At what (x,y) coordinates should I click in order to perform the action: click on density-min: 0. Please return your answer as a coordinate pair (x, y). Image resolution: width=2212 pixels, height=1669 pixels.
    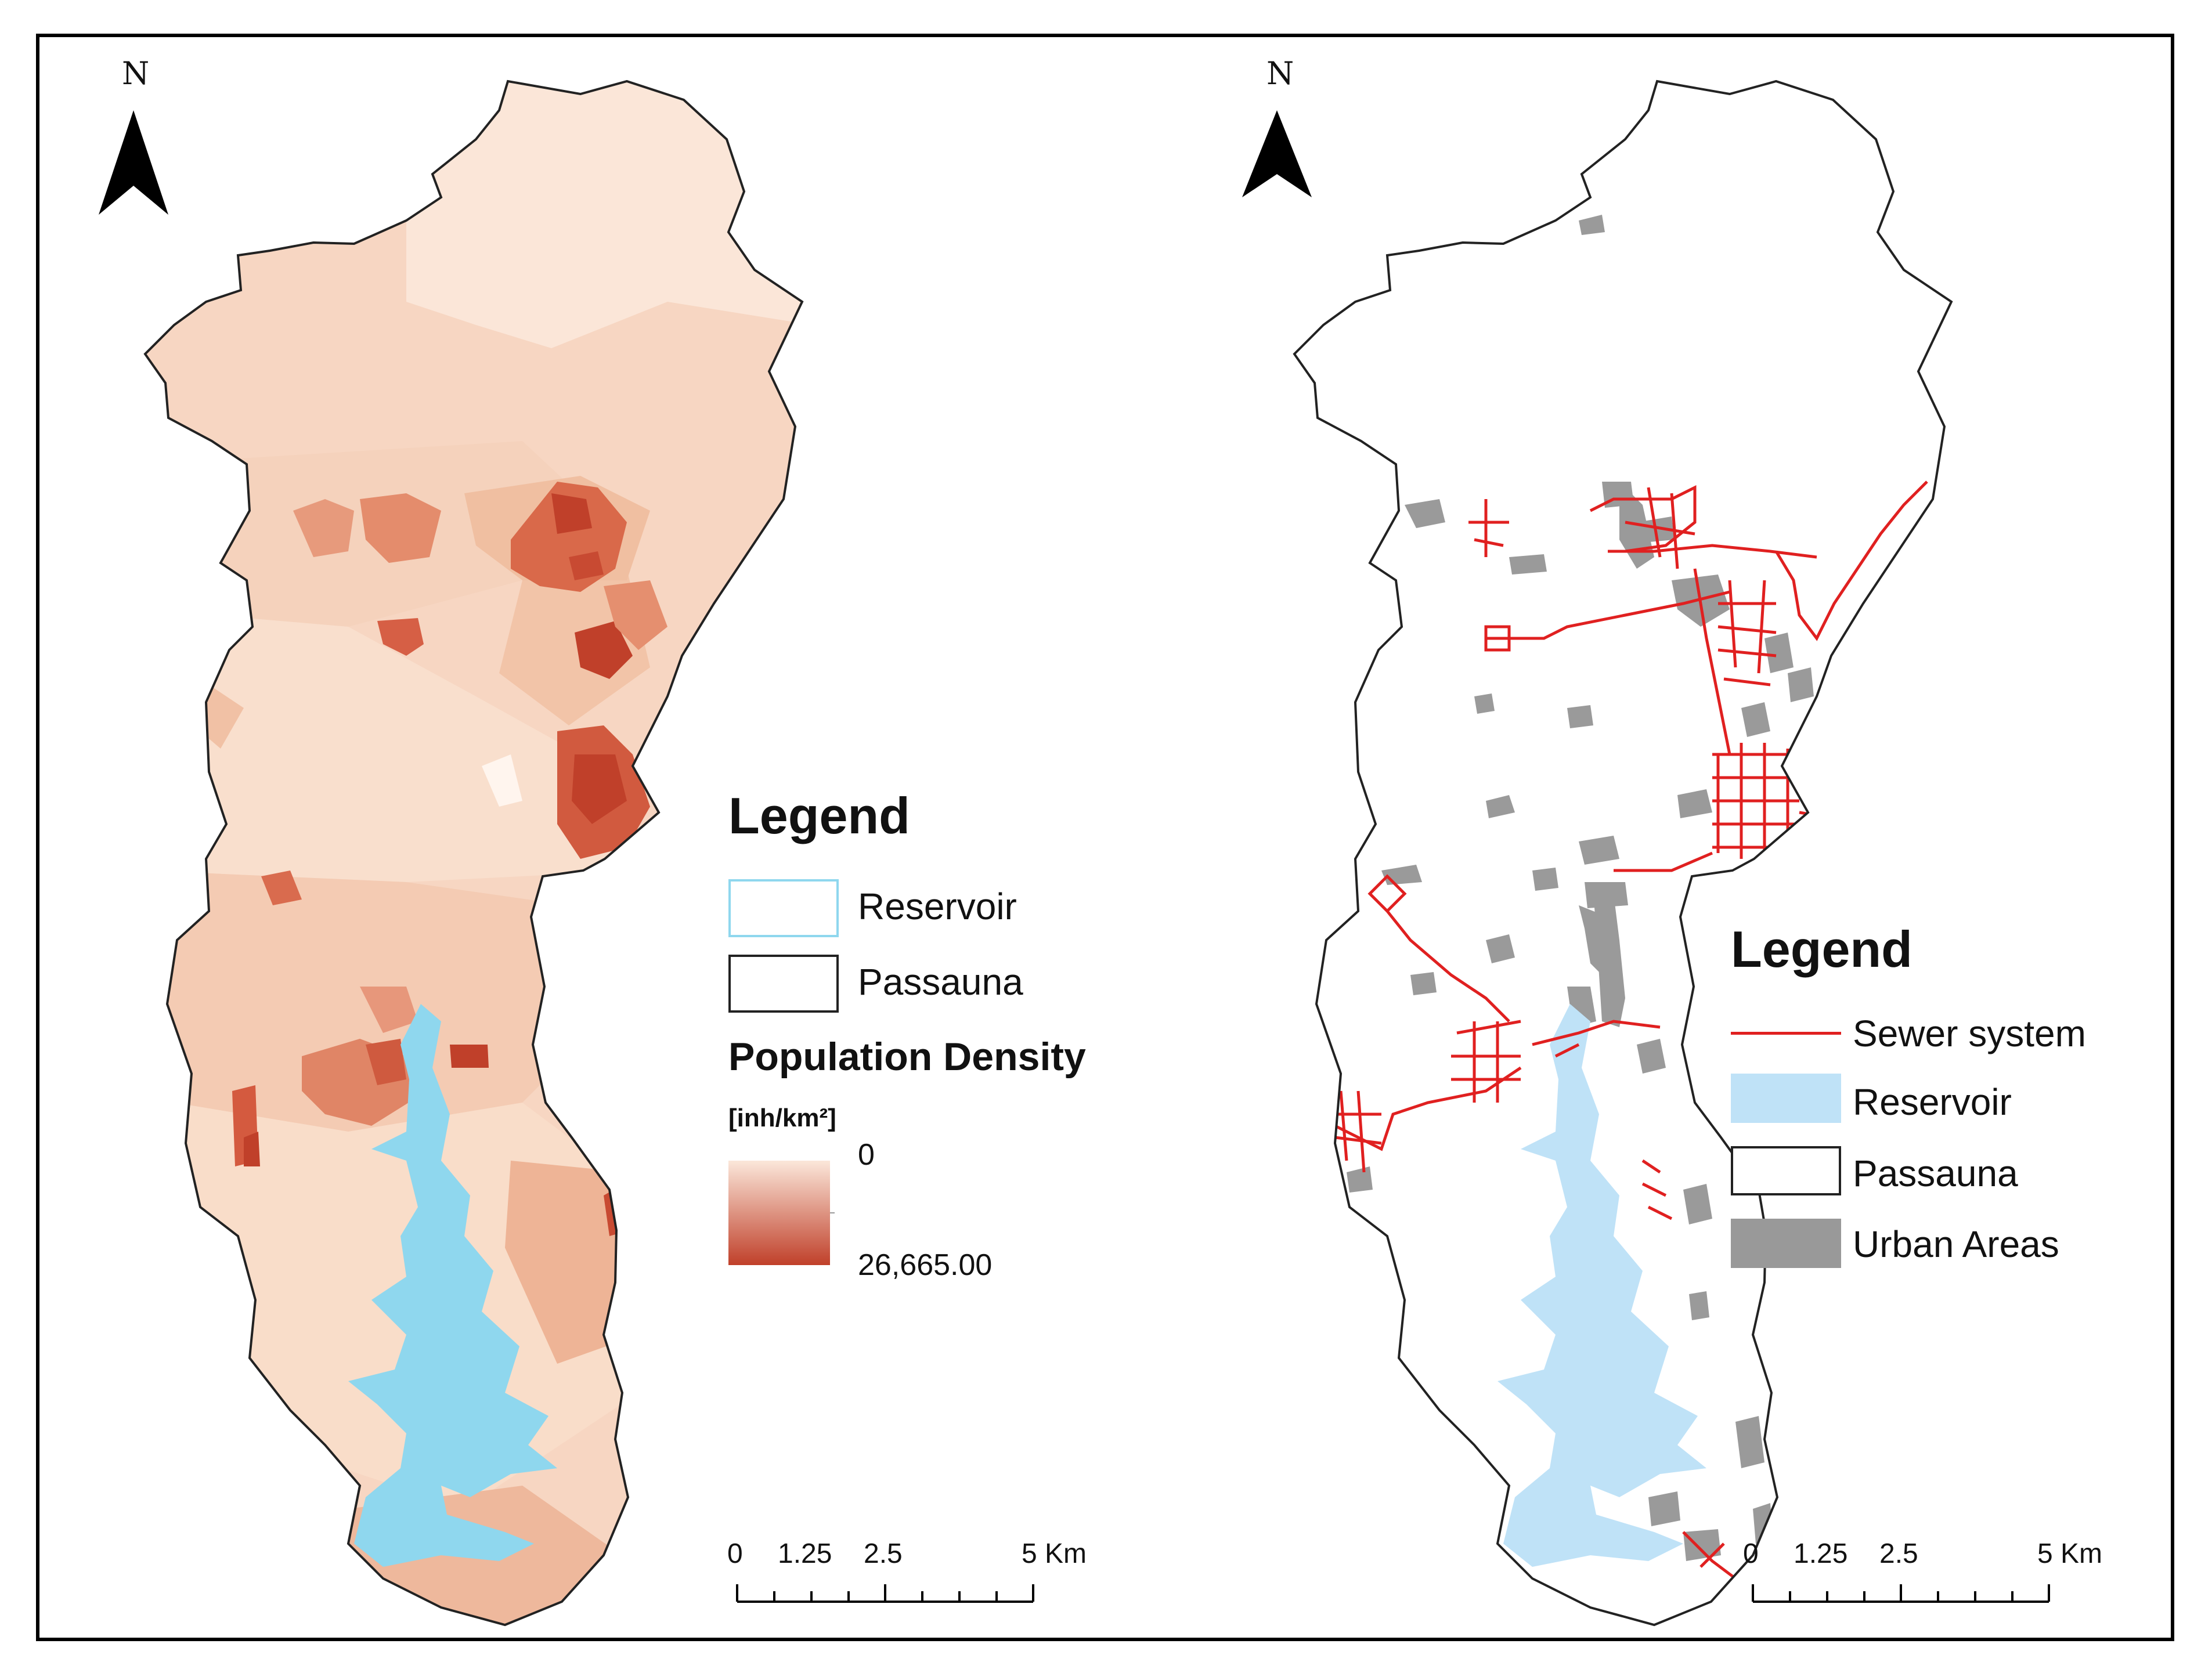
    Looking at the image, I should click on (866, 1155).